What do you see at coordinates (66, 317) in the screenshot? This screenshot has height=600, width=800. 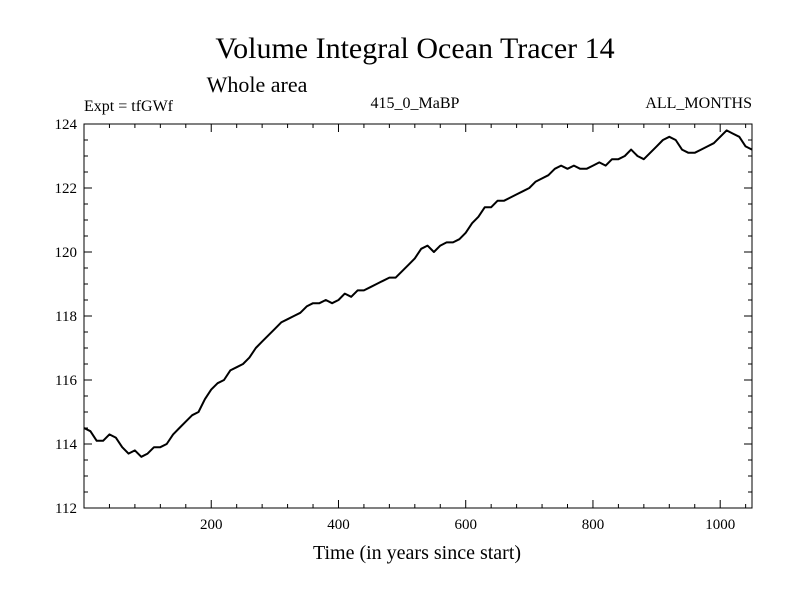 I see `y-tick-label: 118` at bounding box center [66, 317].